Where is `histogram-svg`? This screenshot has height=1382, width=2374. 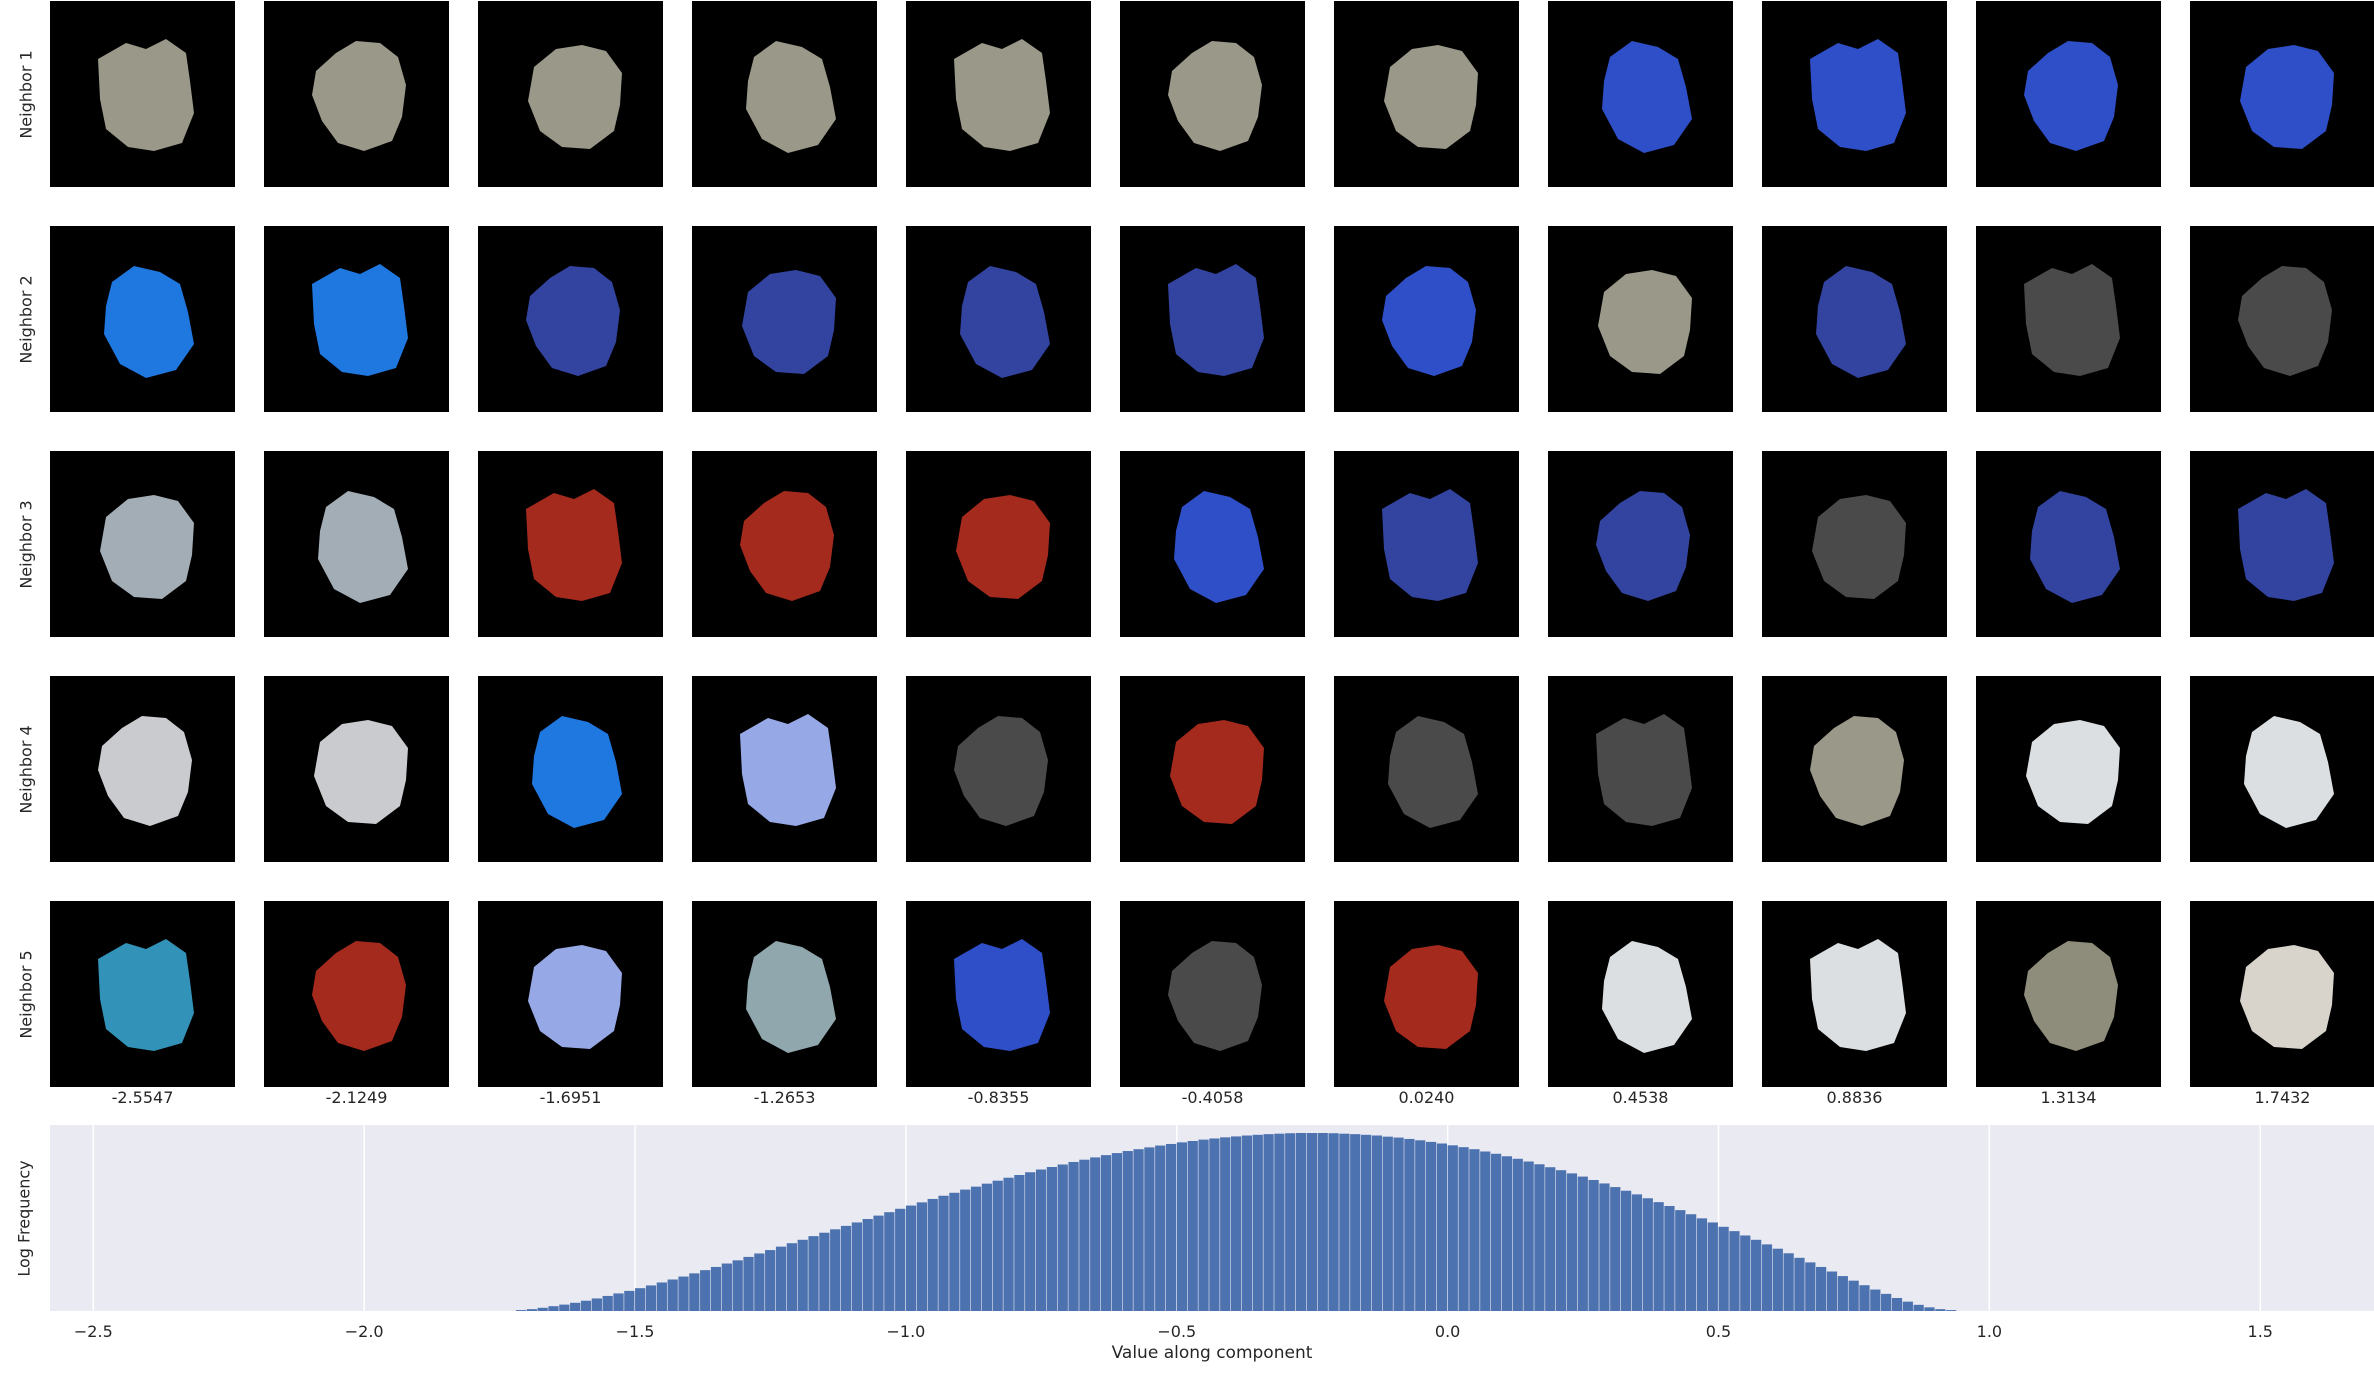 histogram-svg is located at coordinates (1176, 1218).